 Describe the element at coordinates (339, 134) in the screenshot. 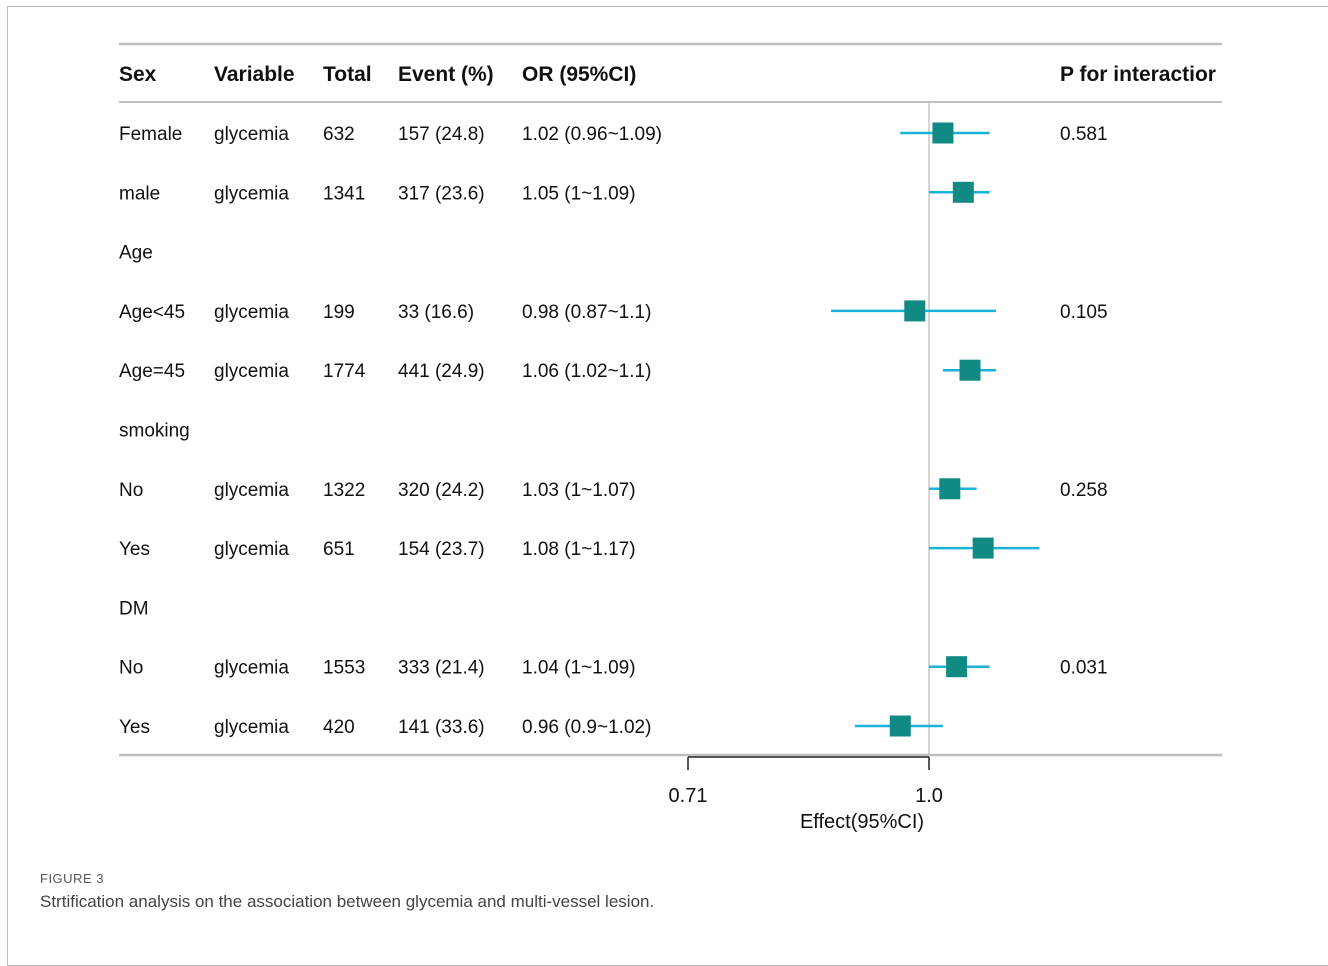

I see `row-total: 632` at that location.